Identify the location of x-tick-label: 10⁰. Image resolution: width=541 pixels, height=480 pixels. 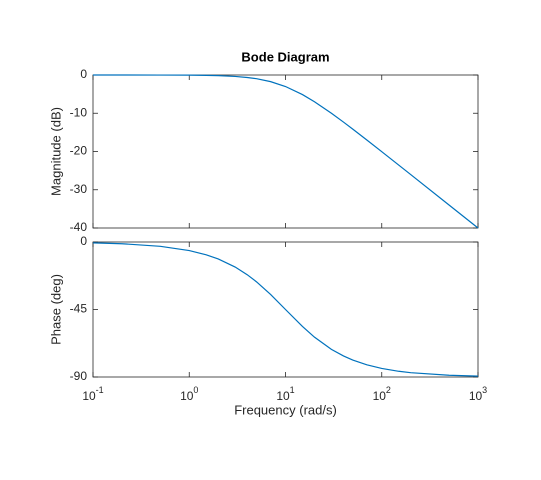
(189, 394).